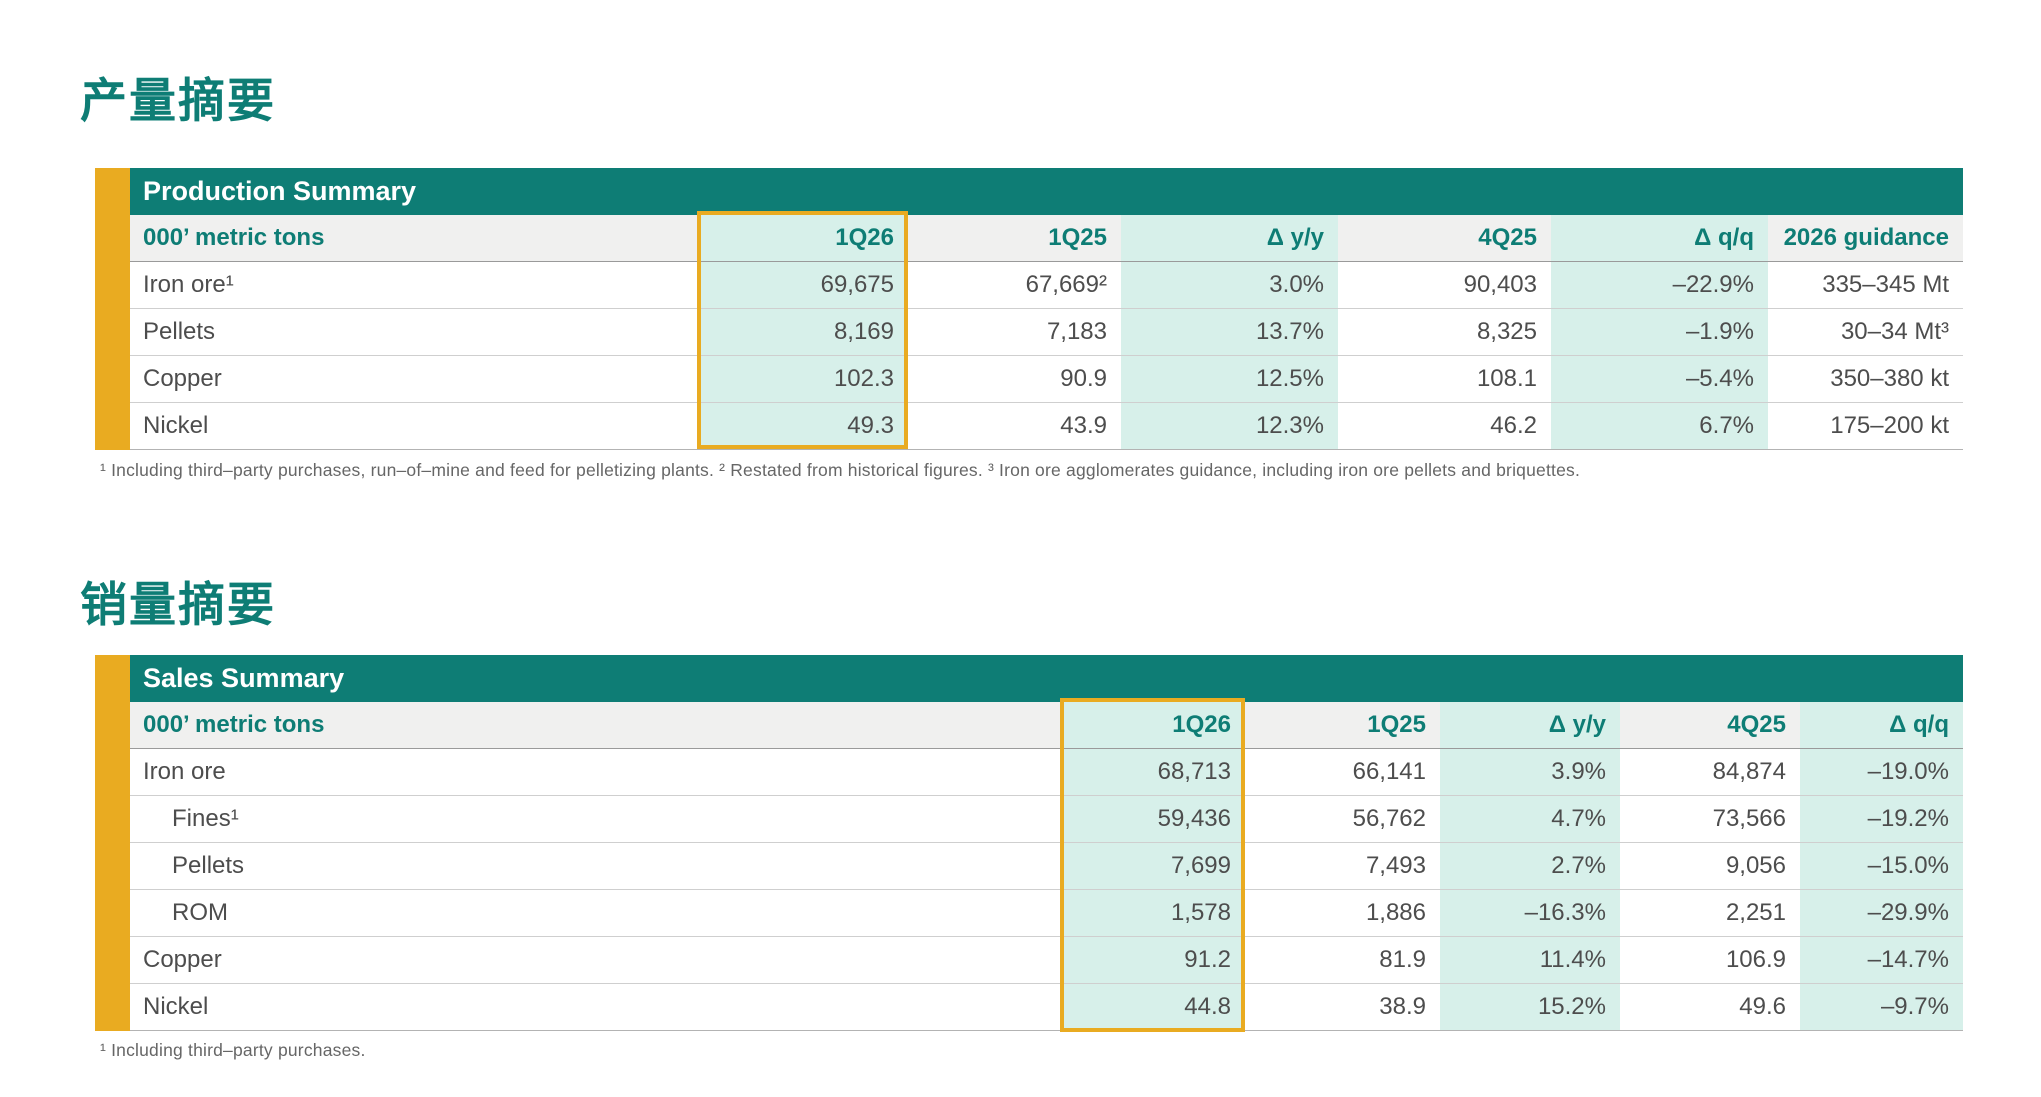  I want to click on cell-delta-yy: 11.4%, so click(1530, 960).